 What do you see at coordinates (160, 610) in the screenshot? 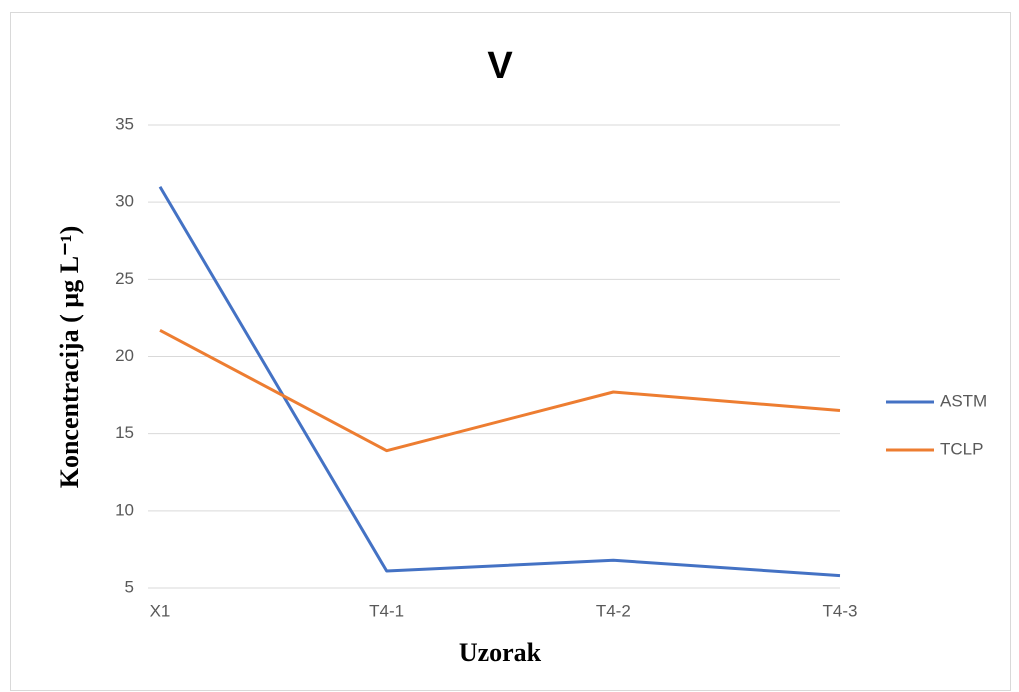
I see `x-tick-label: X1` at bounding box center [160, 610].